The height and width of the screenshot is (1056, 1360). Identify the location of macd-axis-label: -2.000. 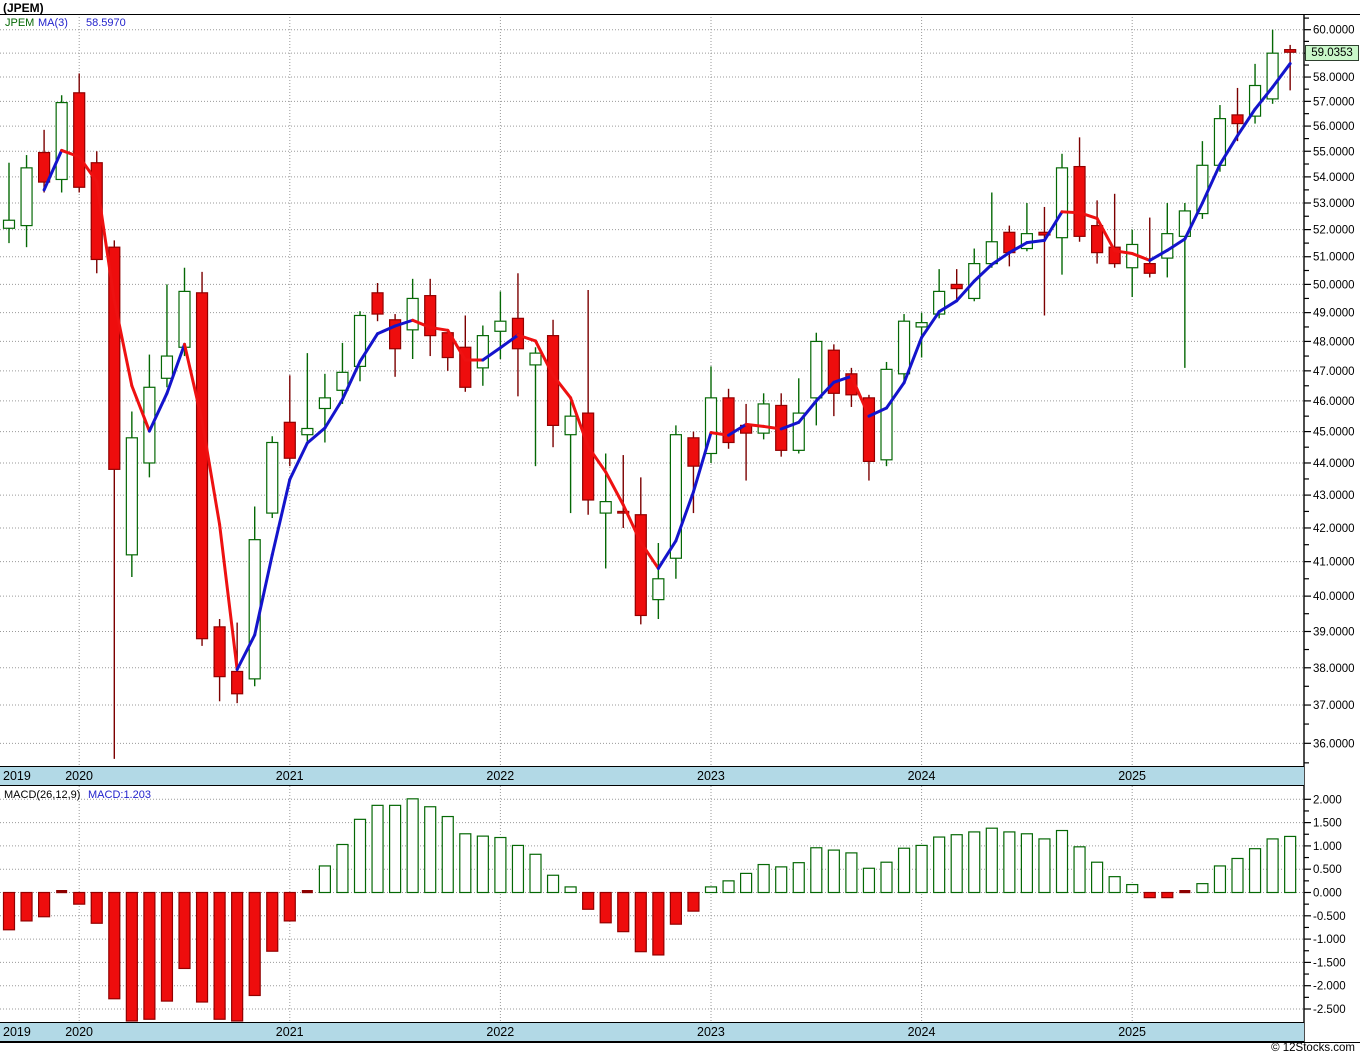
(1329, 987).